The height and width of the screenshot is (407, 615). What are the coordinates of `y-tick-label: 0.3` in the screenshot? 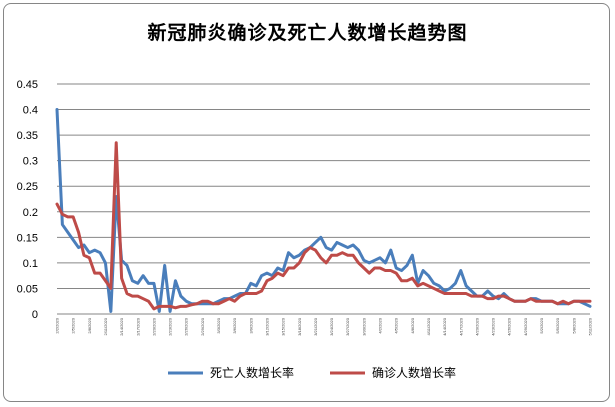 It's located at (30, 162).